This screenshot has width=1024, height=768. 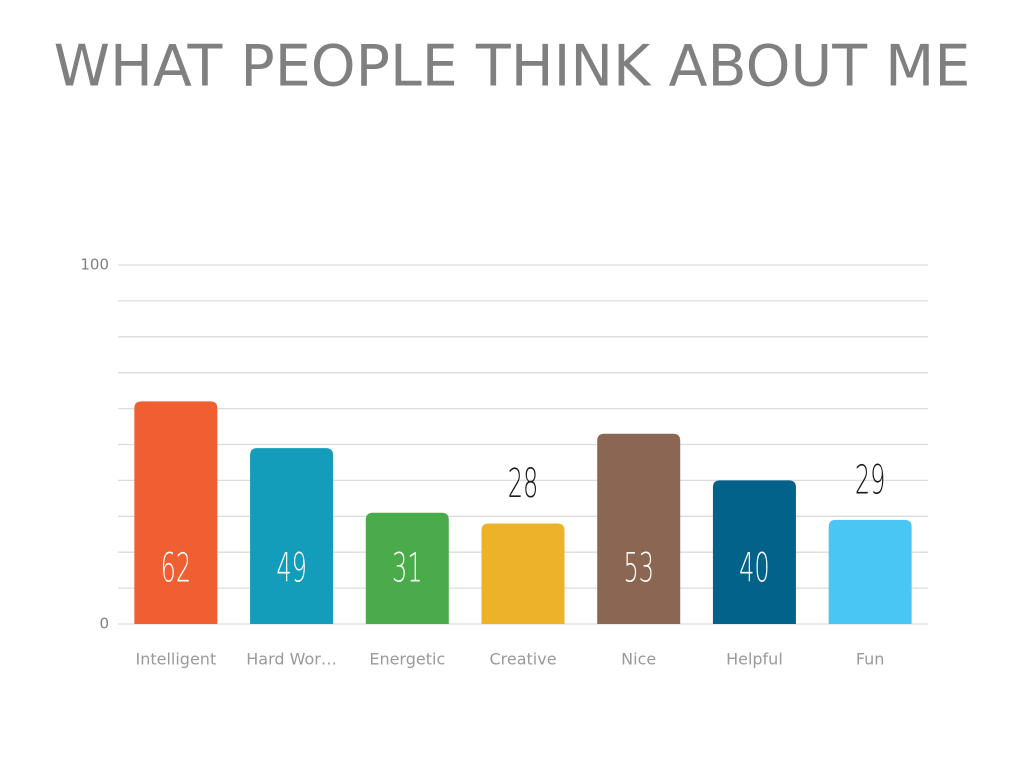 What do you see at coordinates (754, 659) in the screenshot?
I see `x-tick-label: Helpful` at bounding box center [754, 659].